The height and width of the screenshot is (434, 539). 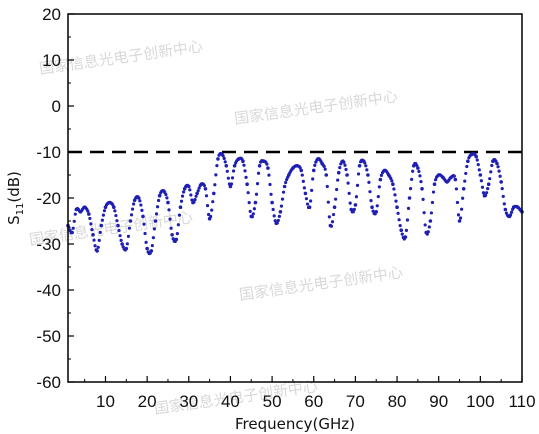 I want to click on x-tick-label: 50, so click(x=272, y=401).